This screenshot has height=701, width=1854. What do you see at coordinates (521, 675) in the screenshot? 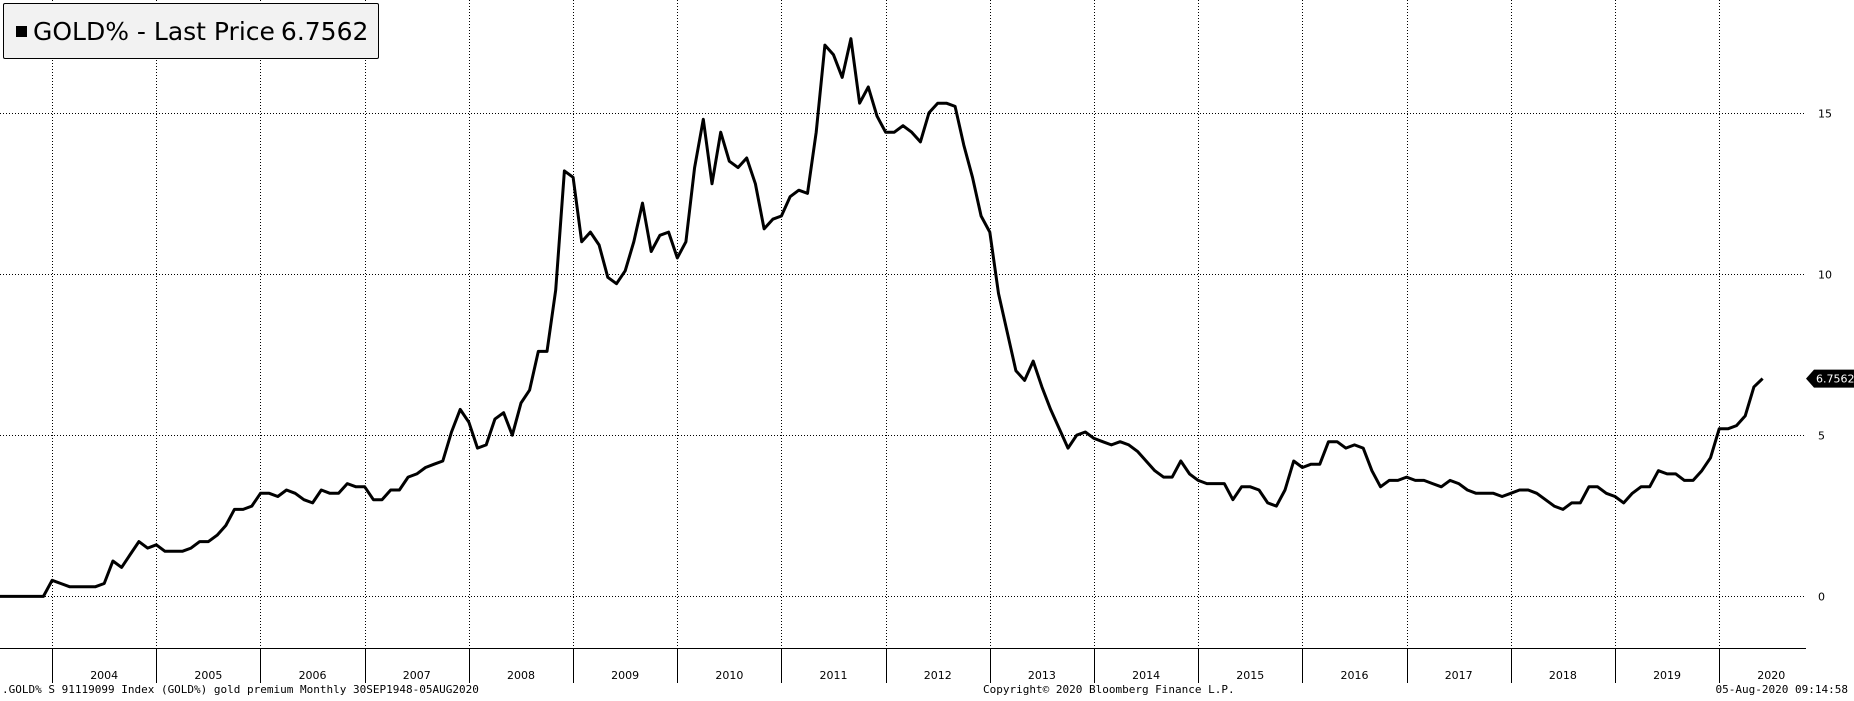
I see `x-tick-label: 2008` at bounding box center [521, 675].